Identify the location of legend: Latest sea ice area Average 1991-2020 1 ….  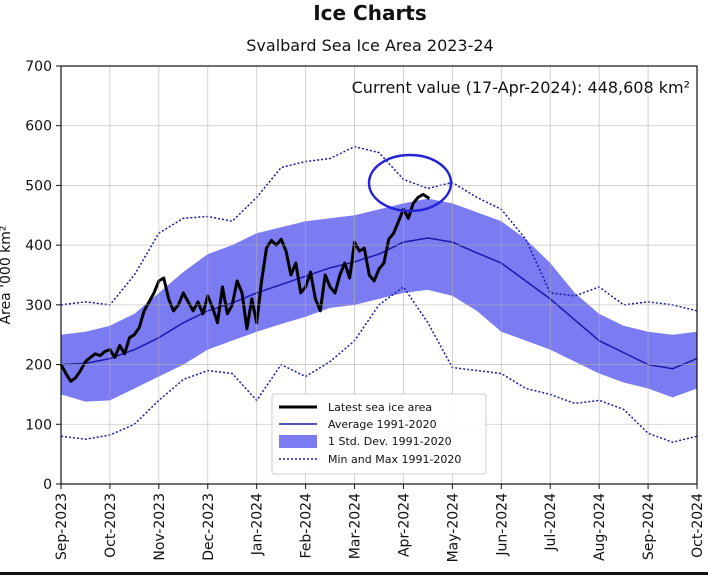
(379, 434).